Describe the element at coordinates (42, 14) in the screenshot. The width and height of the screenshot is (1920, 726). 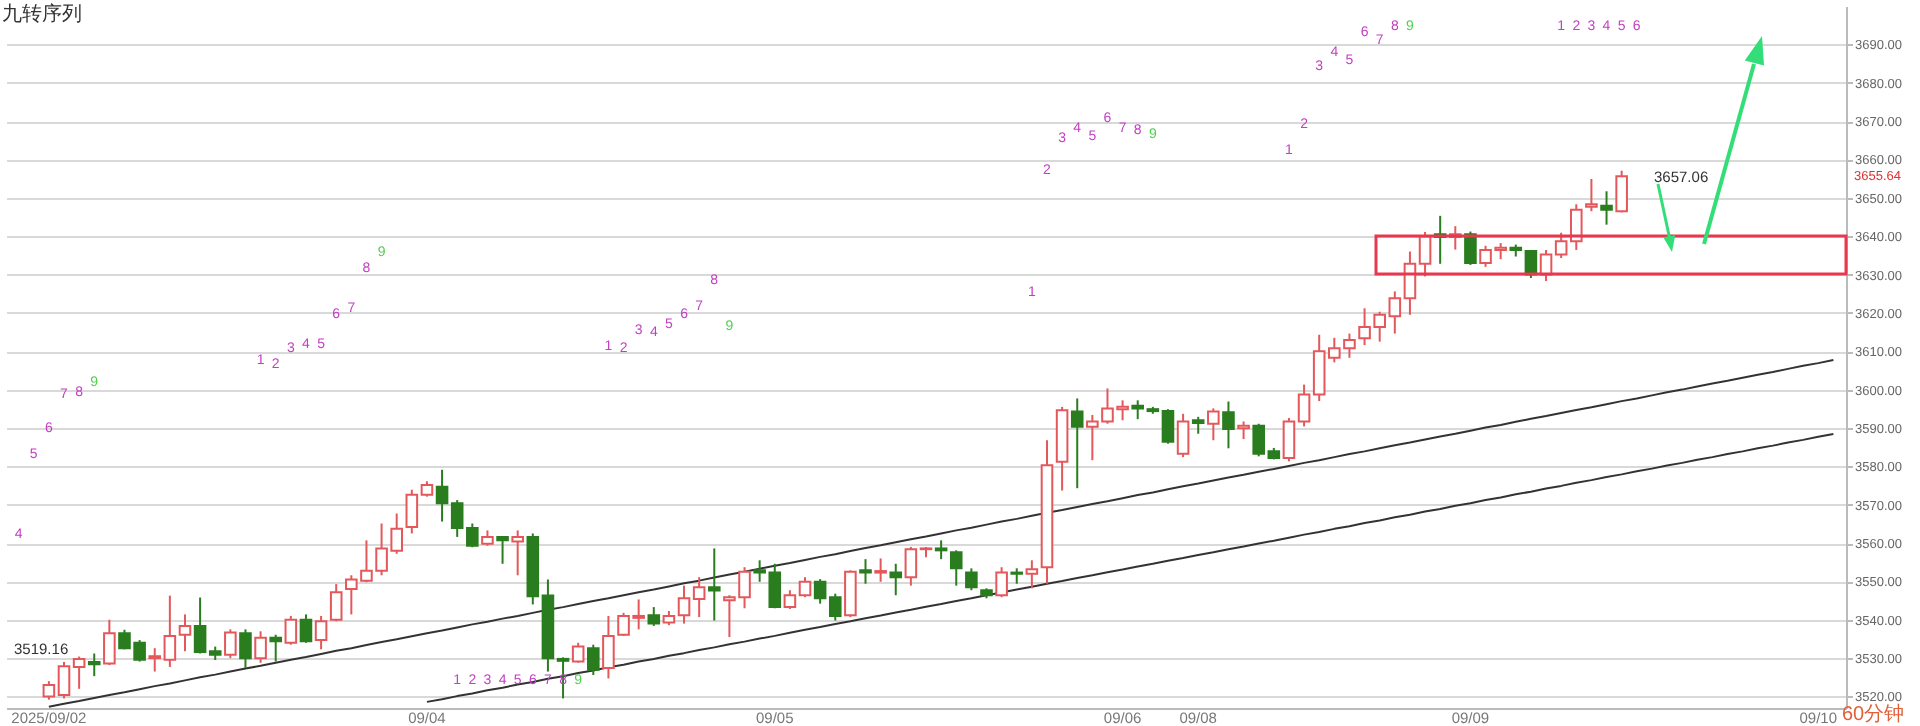
I see `chart-title: 九转序列` at that location.